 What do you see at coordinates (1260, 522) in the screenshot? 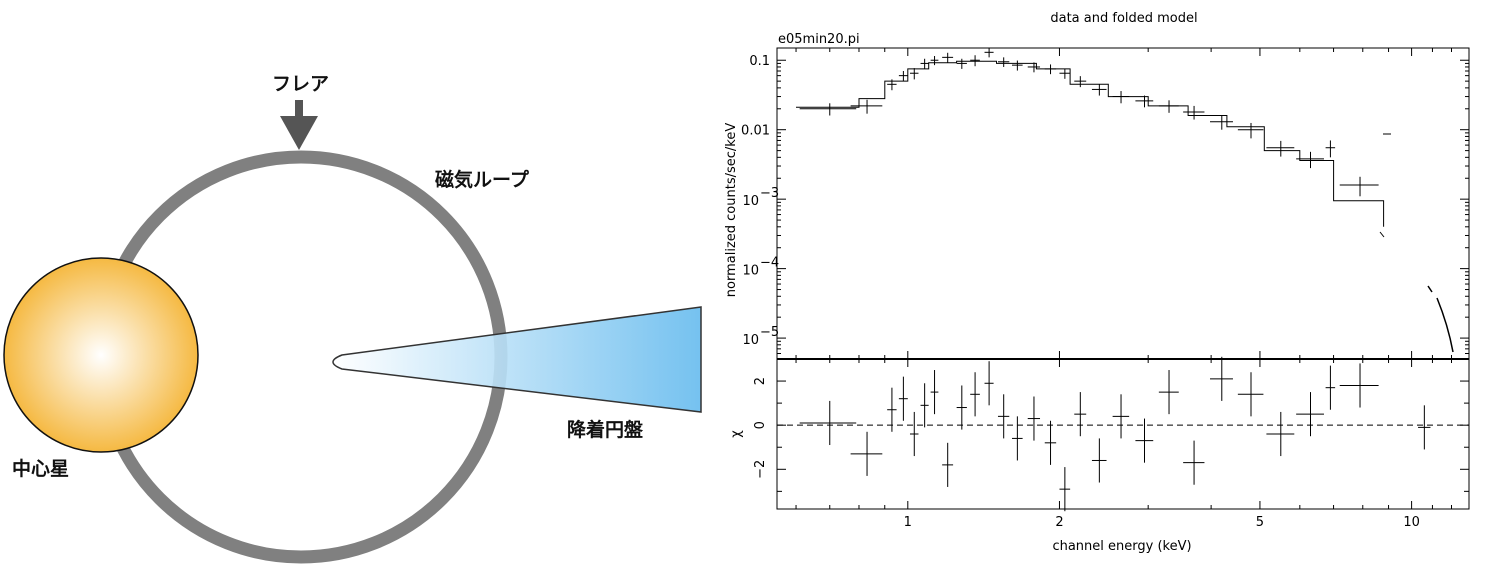
I see `x-tick-label: 5` at bounding box center [1260, 522].